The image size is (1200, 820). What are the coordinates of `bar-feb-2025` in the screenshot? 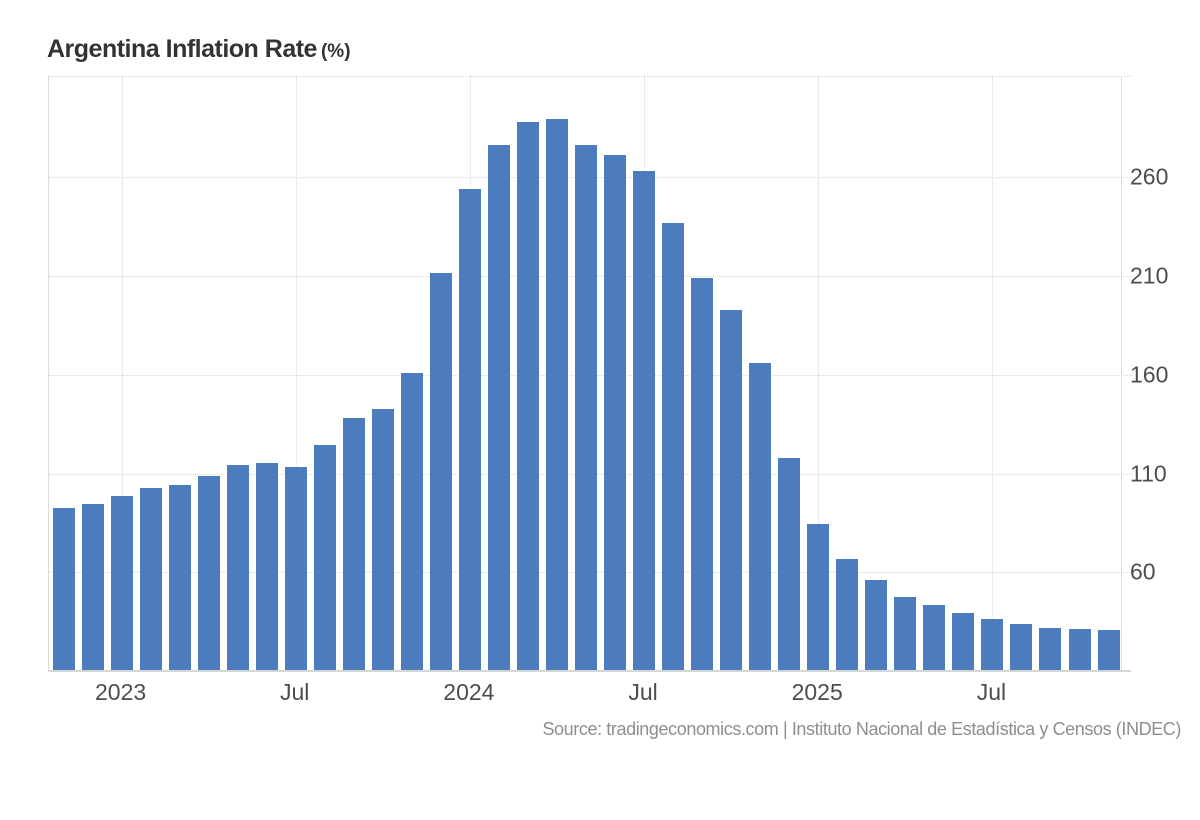 It's located at (847, 614).